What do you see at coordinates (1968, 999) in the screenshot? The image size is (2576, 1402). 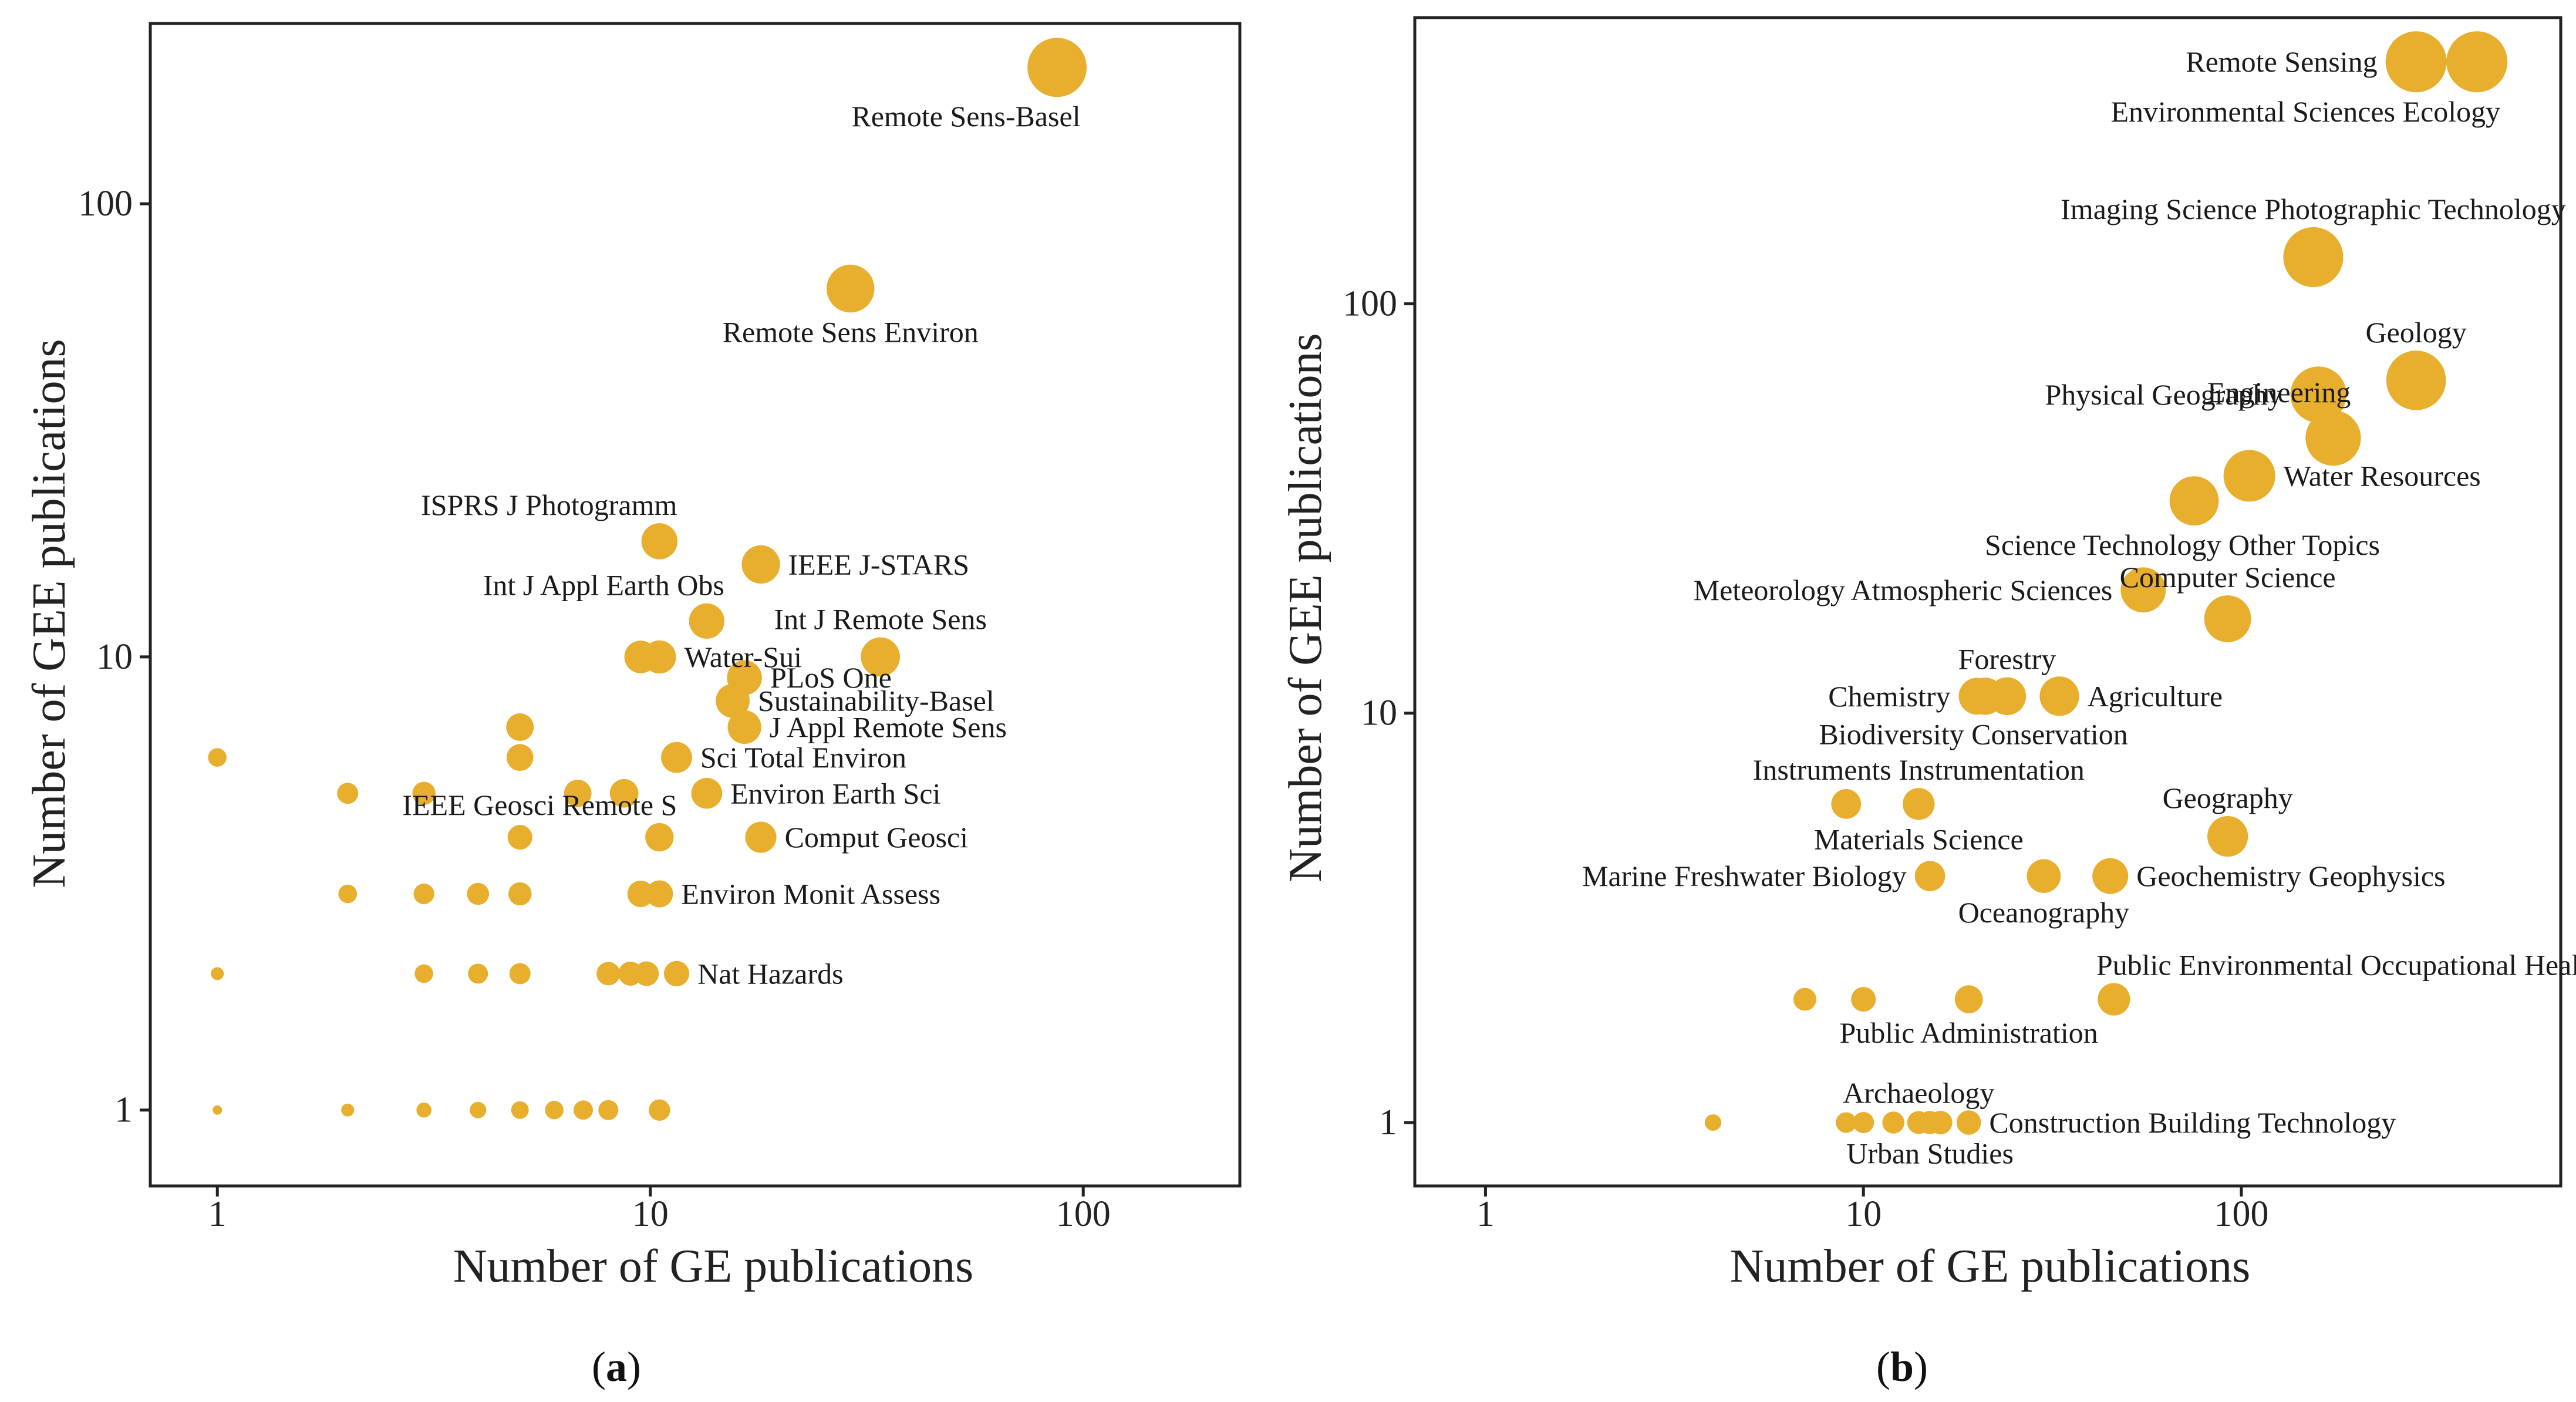 I see `data-point-public-administration` at bounding box center [1968, 999].